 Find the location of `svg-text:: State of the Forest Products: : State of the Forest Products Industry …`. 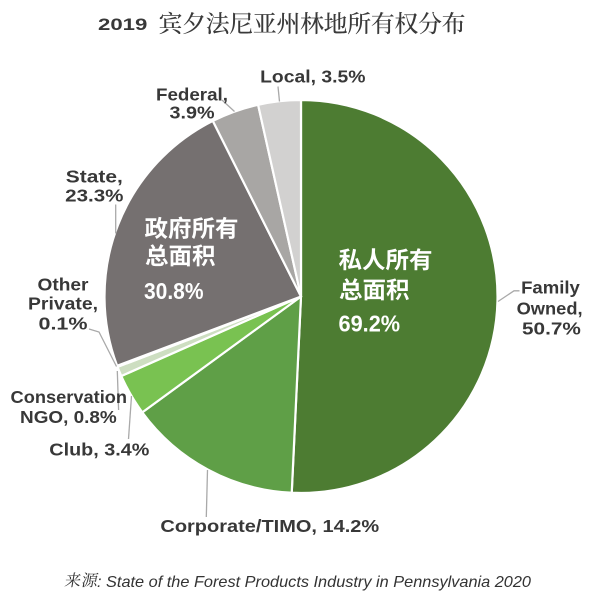

svg-text:: State of the Forest Products: : State of the Forest Products Industry … is located at coordinates (314, 582).